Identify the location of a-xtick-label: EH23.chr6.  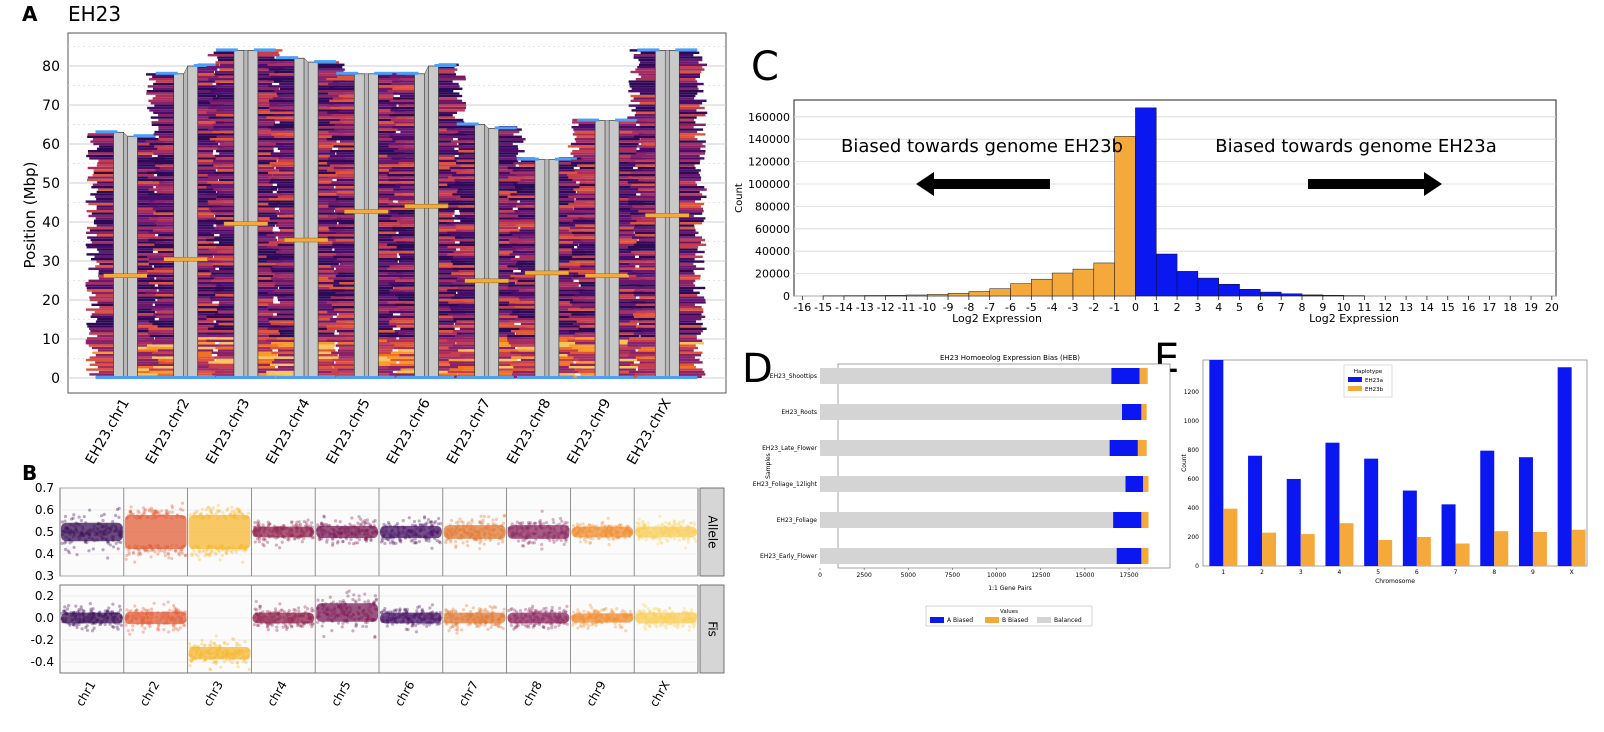
(409, 431).